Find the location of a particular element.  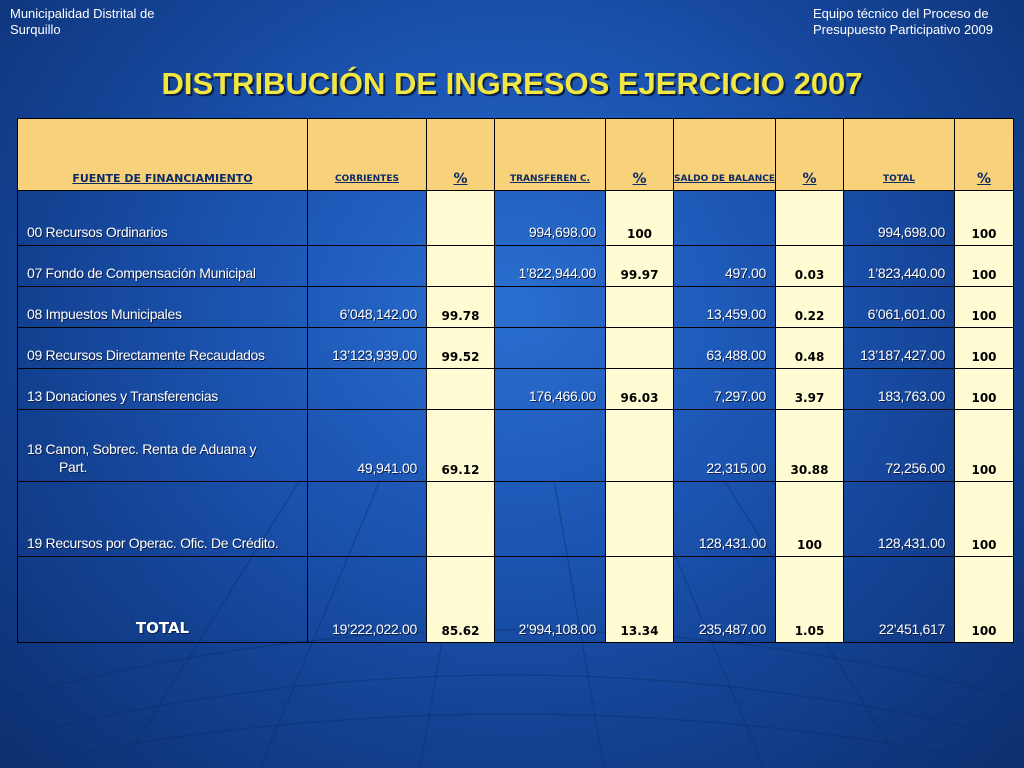

row-0-saldo is located at coordinates (724, 218).